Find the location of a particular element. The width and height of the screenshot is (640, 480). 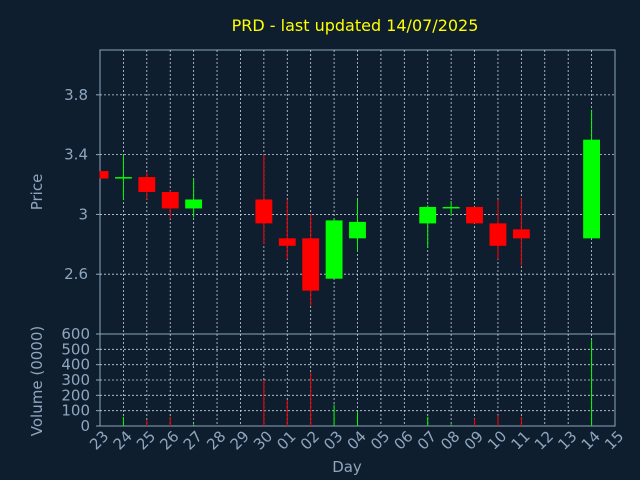

x-tick-label: 01 is located at coordinates (286, 440).